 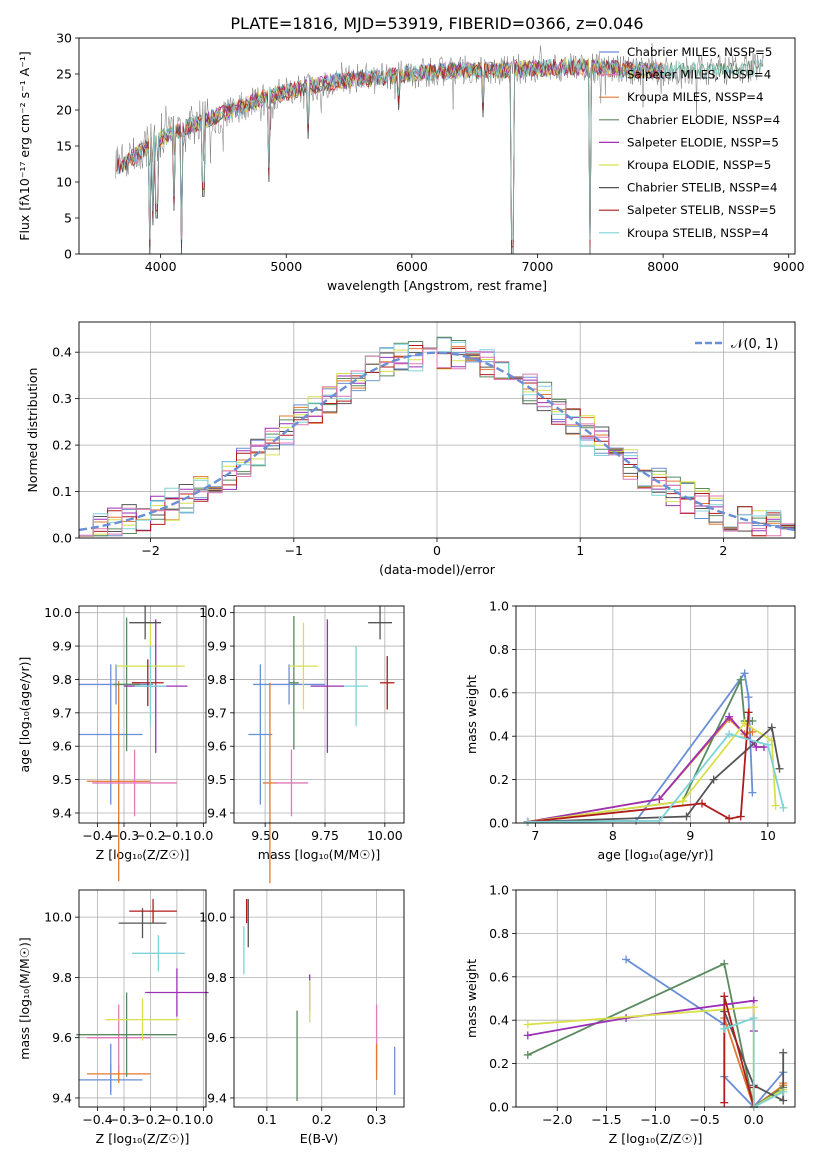 I want to click on x-tick-label: −1, so click(x=294, y=550).